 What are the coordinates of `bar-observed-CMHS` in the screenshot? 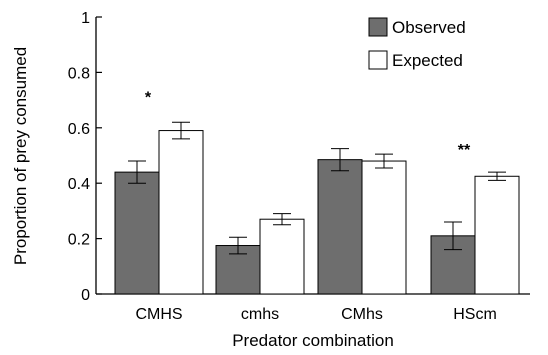 It's located at (137, 233).